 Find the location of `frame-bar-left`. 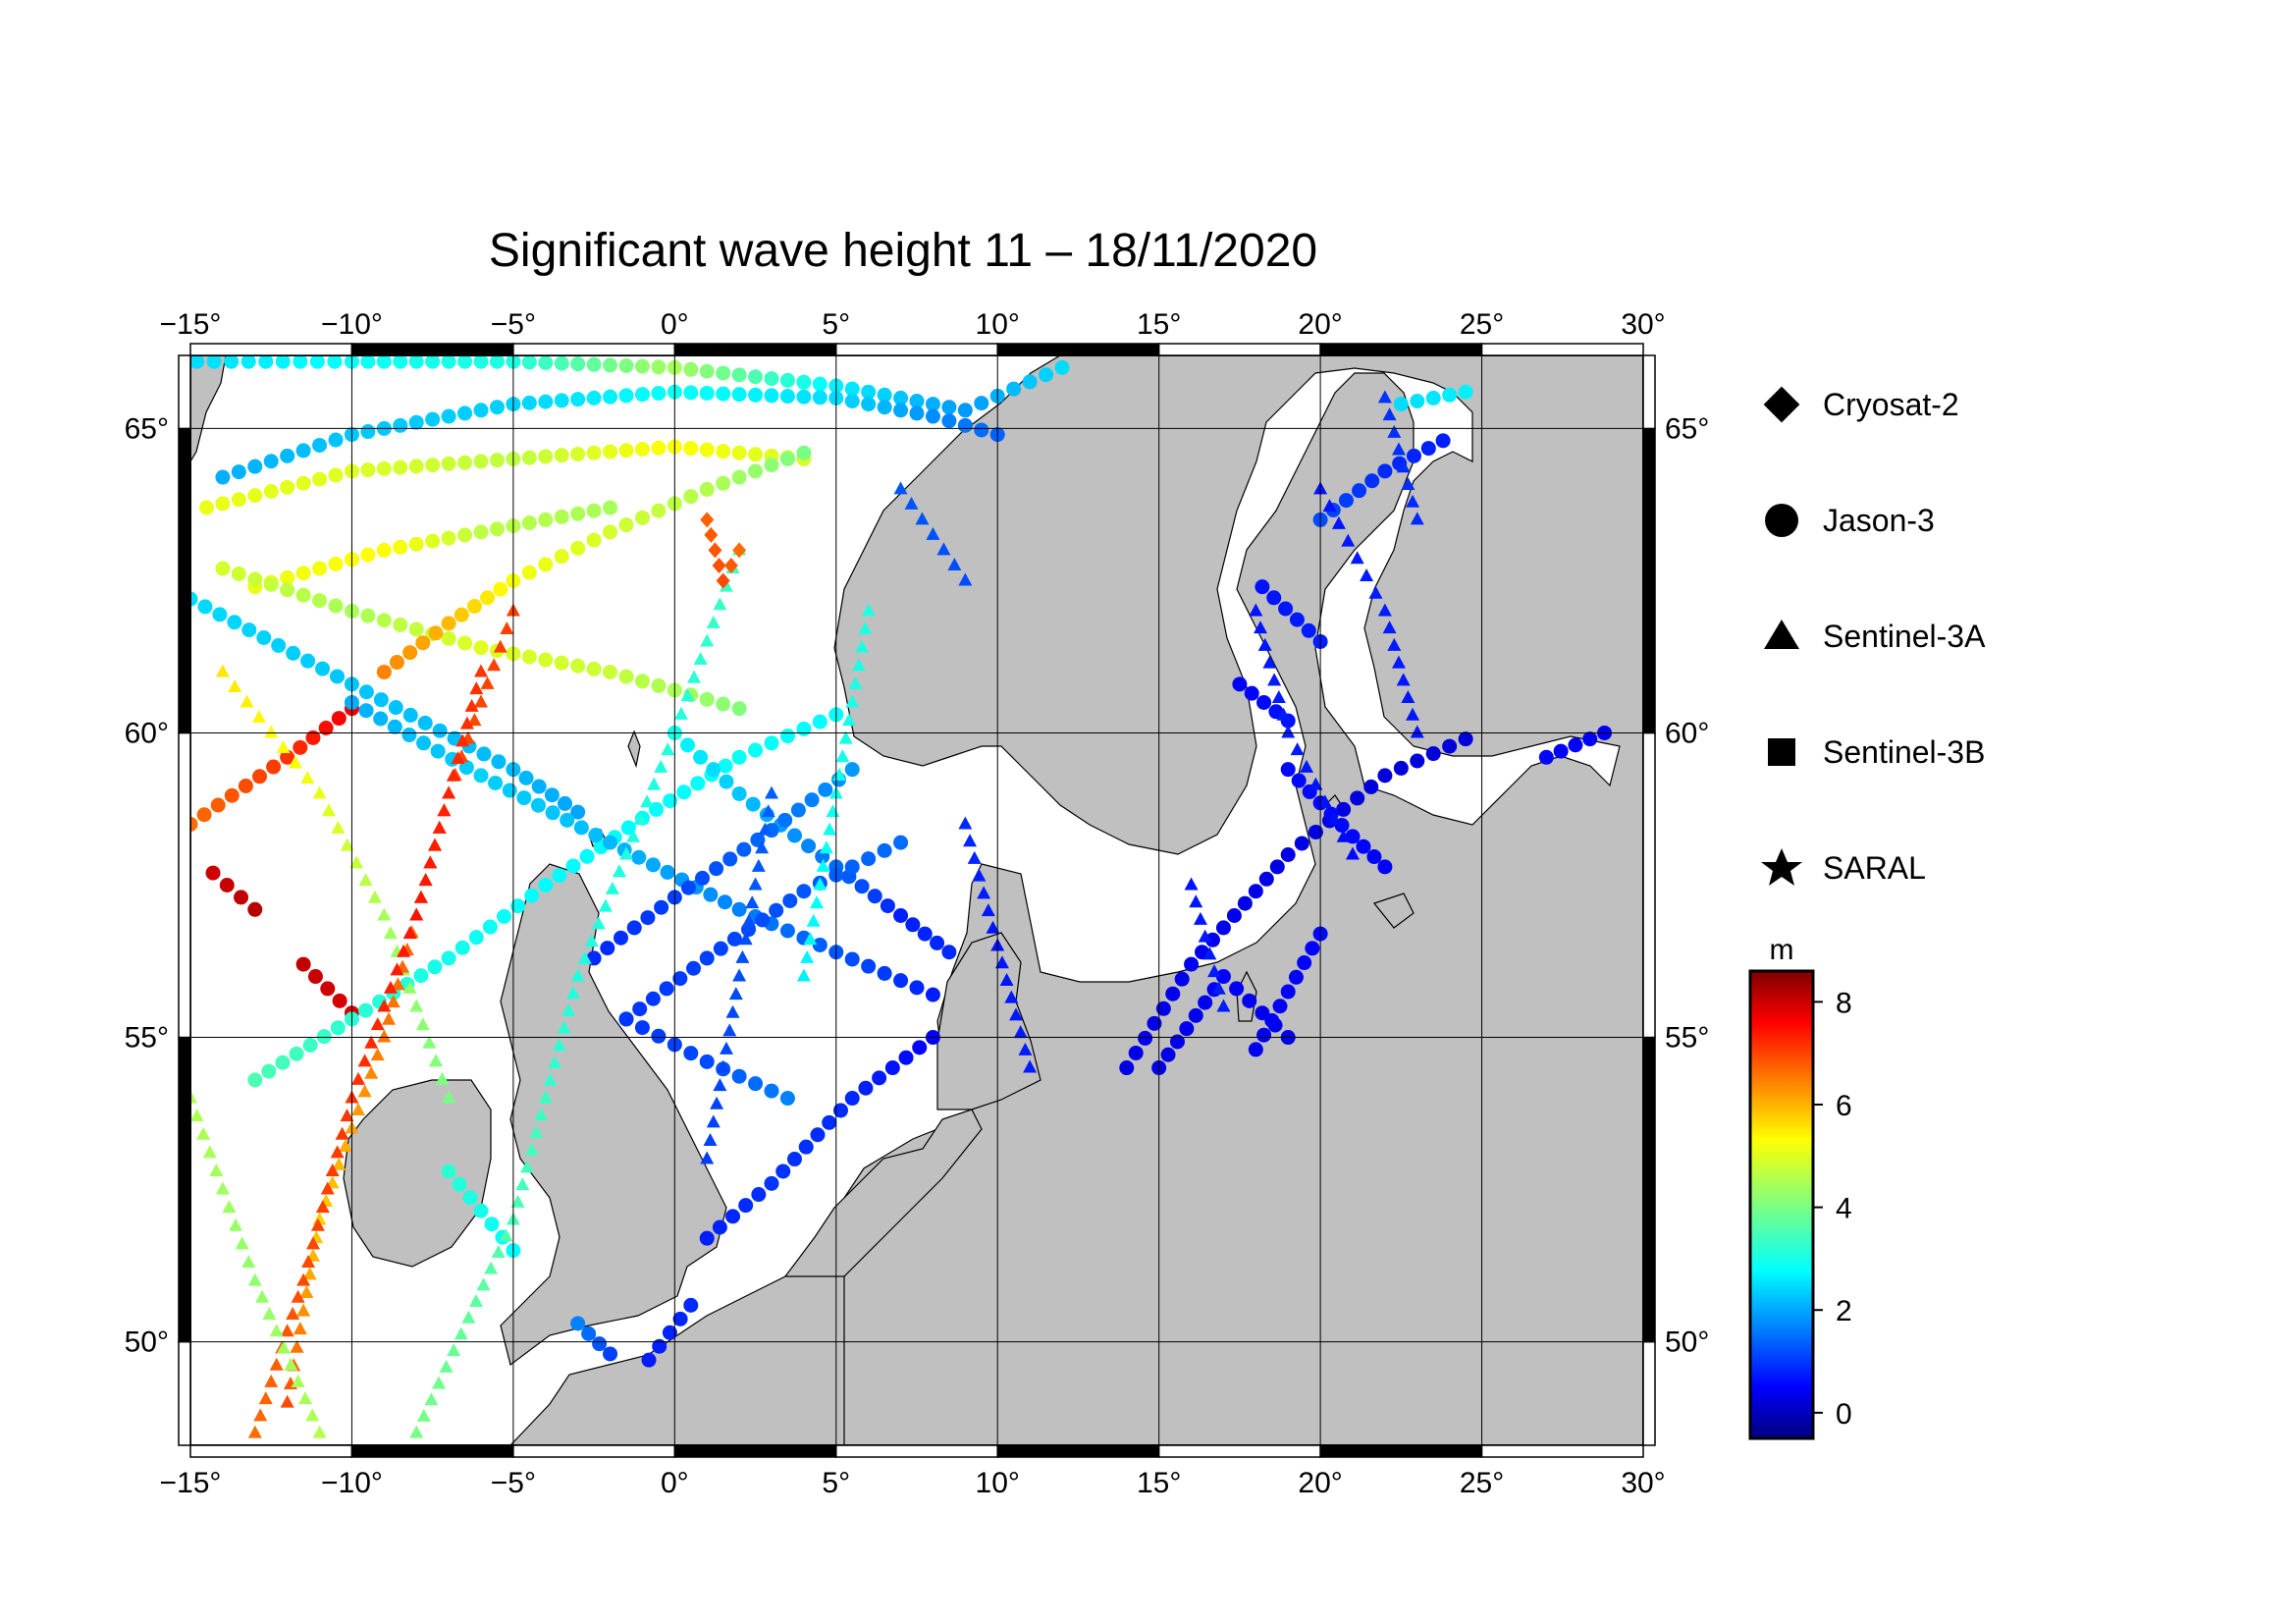

frame-bar-left is located at coordinates (184, 885).